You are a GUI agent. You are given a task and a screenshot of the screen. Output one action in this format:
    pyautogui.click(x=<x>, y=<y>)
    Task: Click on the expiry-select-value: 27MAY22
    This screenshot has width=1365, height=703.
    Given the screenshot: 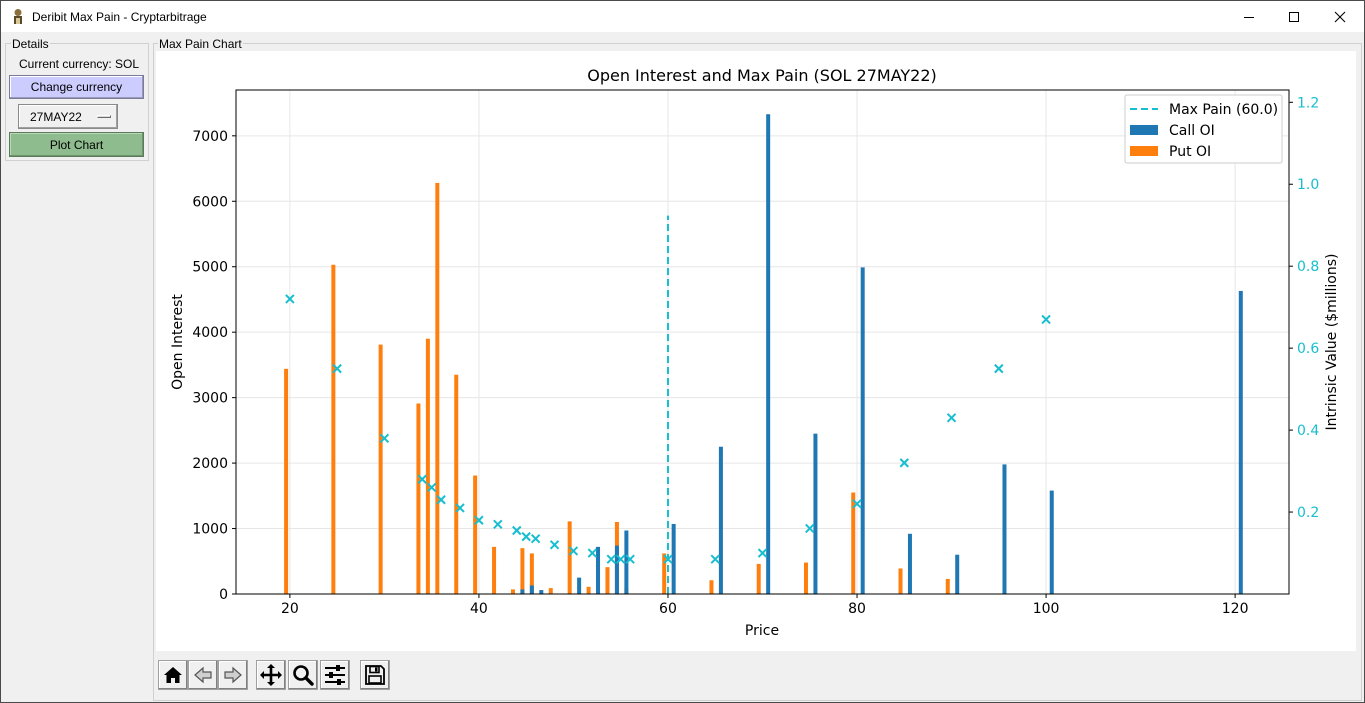 What is the action you would take?
    pyautogui.click(x=56, y=117)
    